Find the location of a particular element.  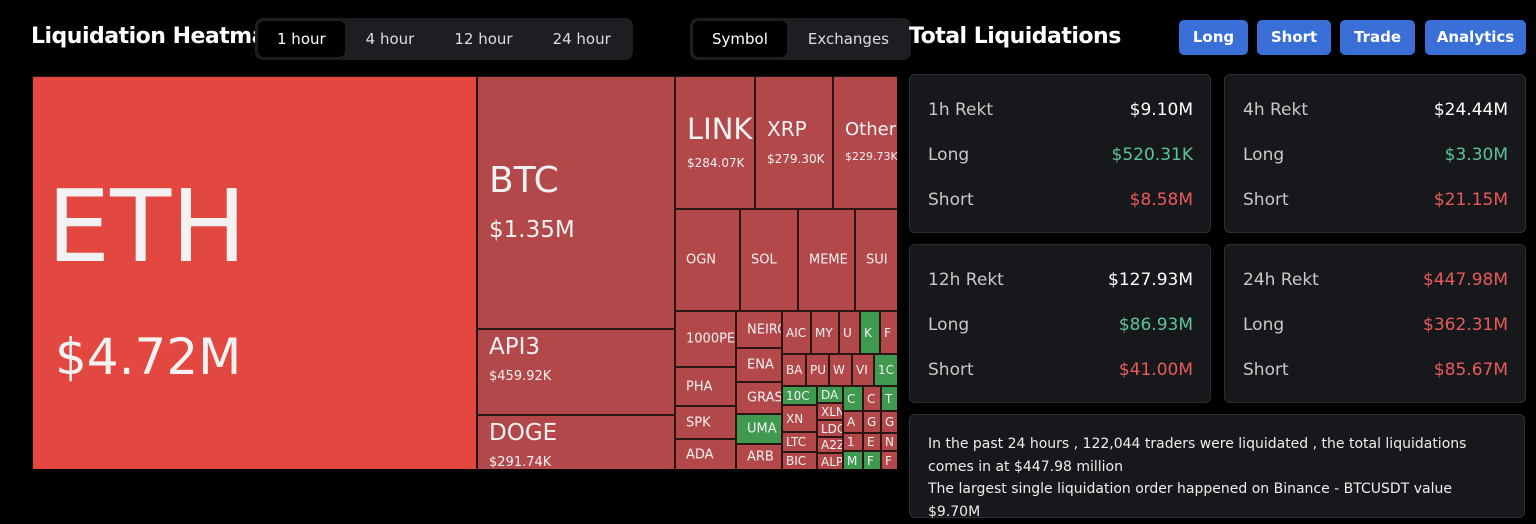

treemap-tile: 10C is located at coordinates (799, 395).